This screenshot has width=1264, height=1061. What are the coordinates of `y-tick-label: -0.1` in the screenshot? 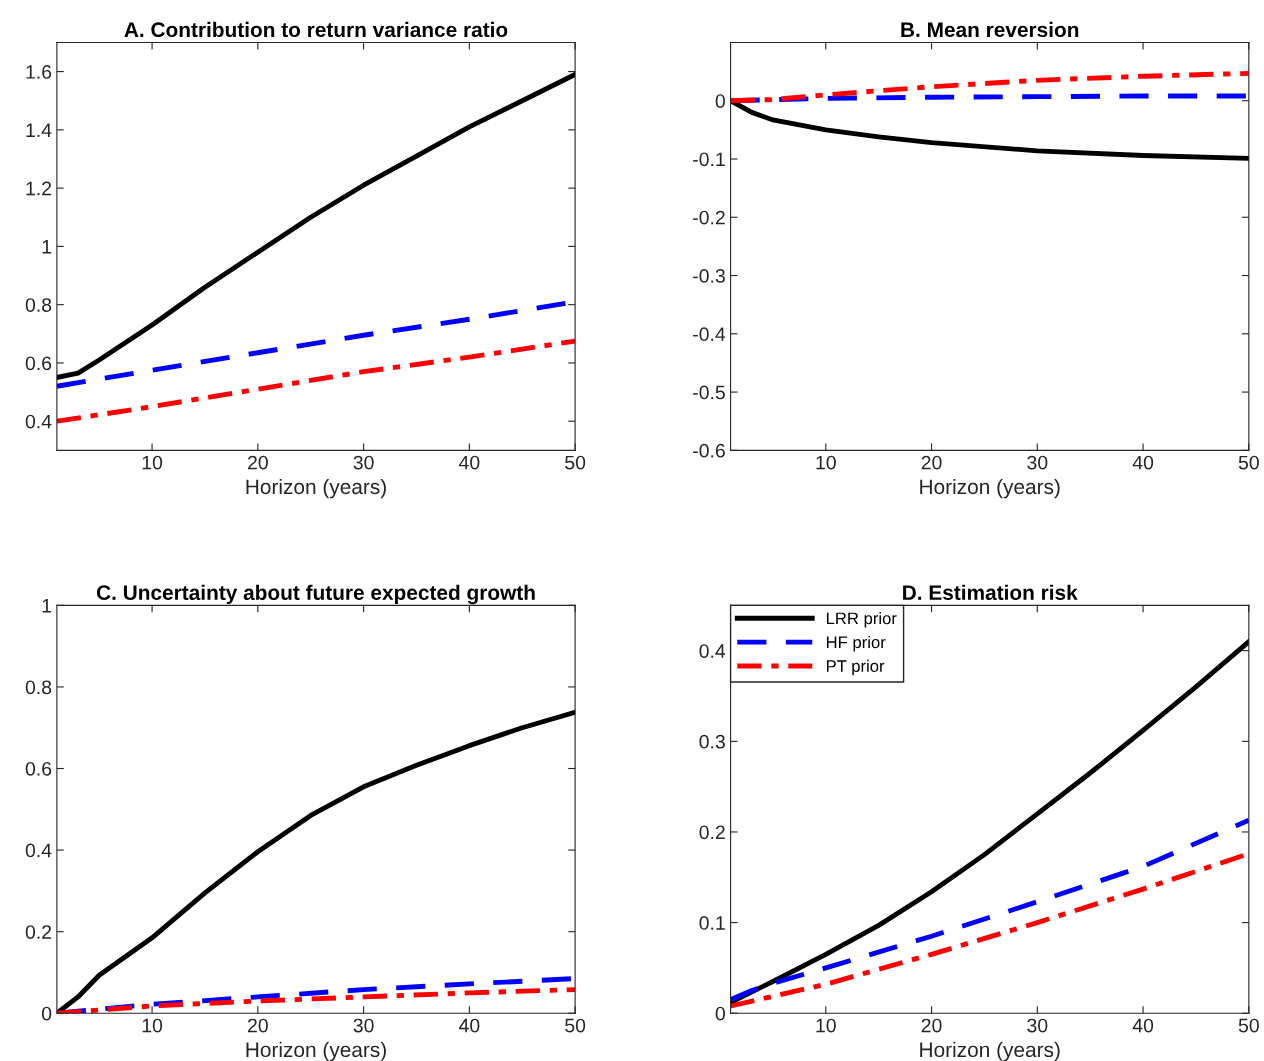 It's located at (709, 159).